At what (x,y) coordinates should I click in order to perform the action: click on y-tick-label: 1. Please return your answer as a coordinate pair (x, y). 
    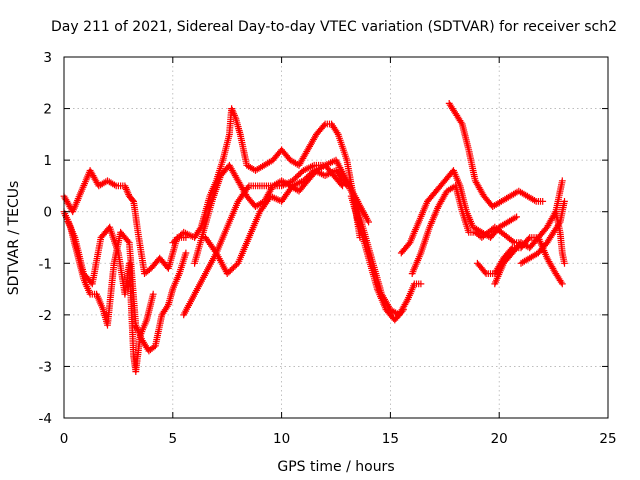
    Looking at the image, I should click on (47, 161).